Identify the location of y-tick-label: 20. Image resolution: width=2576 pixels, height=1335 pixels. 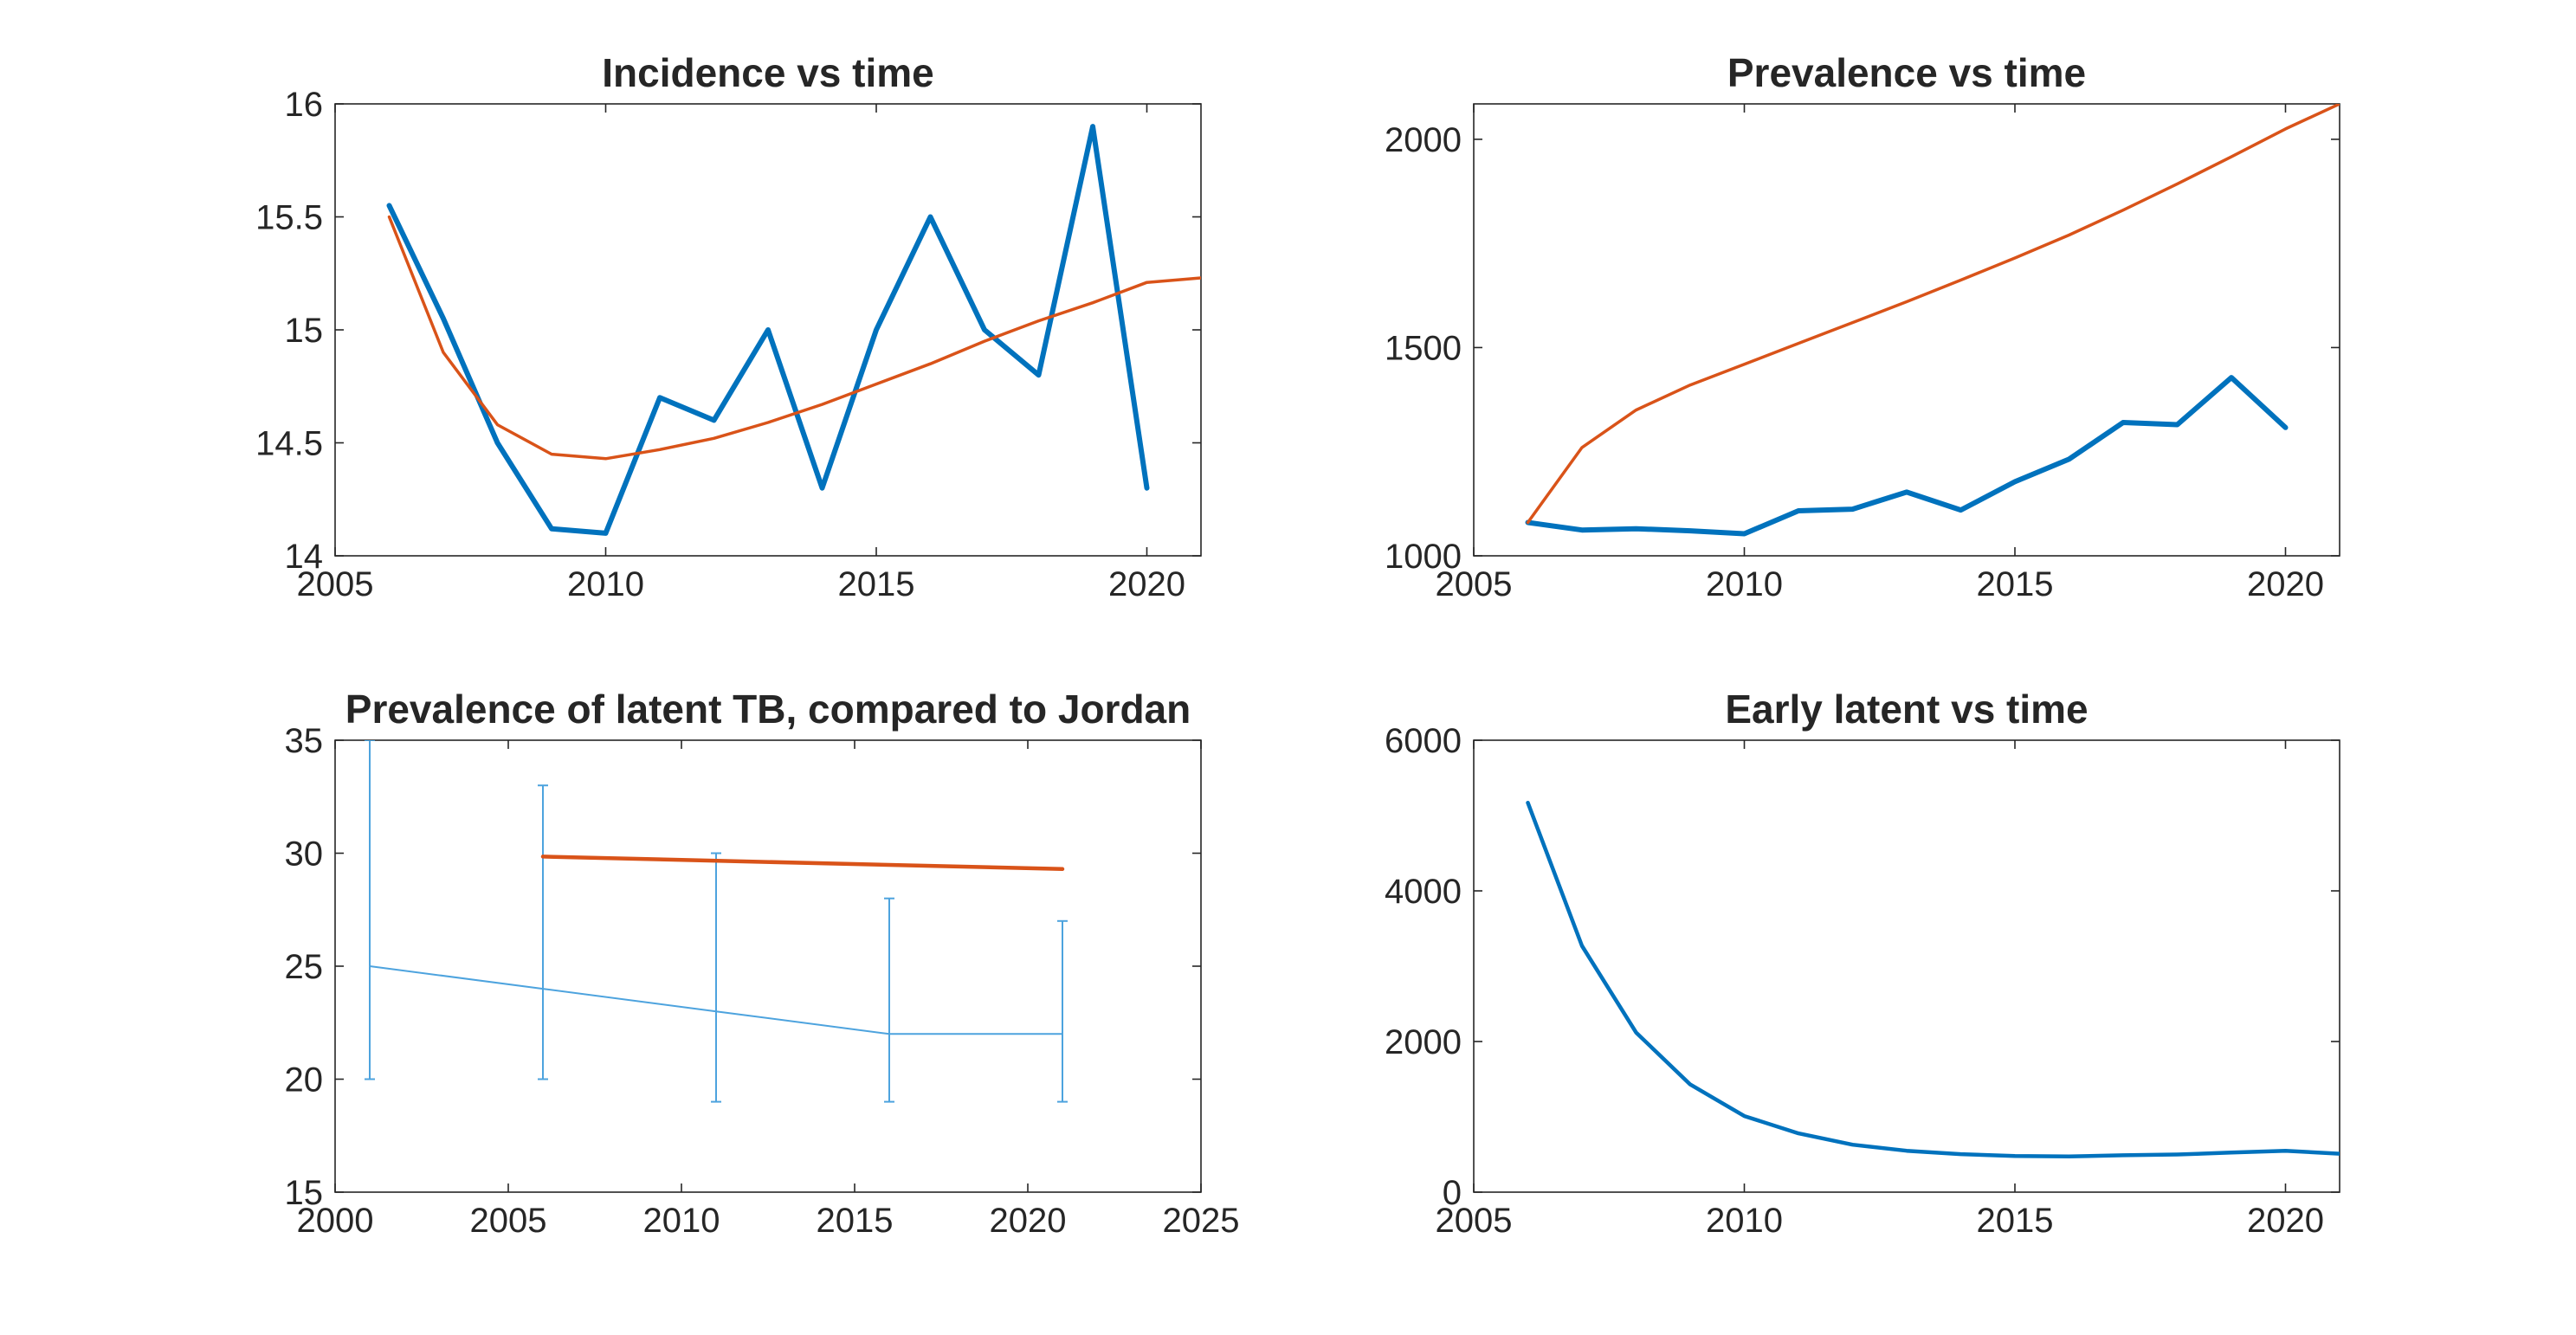
(304, 1080).